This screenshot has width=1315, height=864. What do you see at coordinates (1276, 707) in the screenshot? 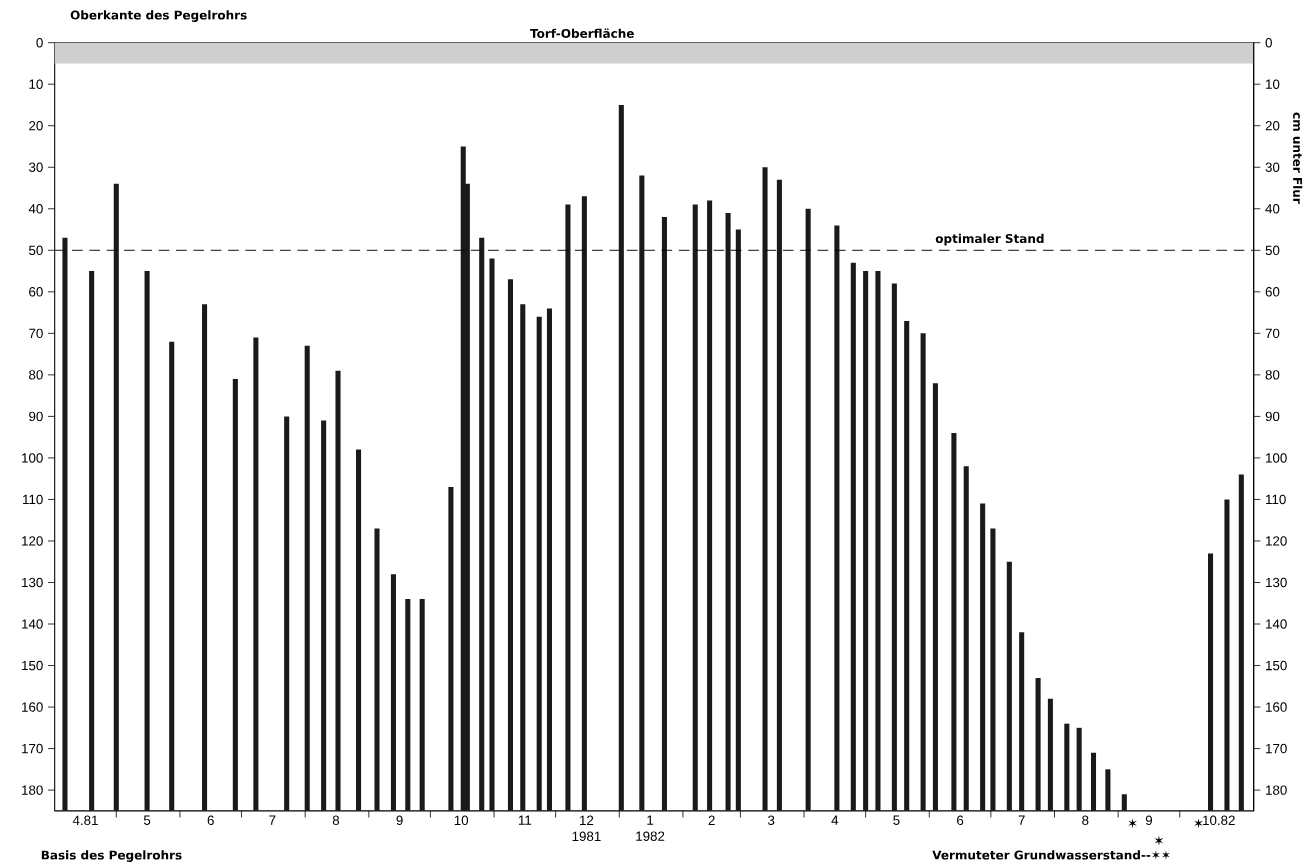
I see `y-tick-label: 160` at bounding box center [1276, 707].